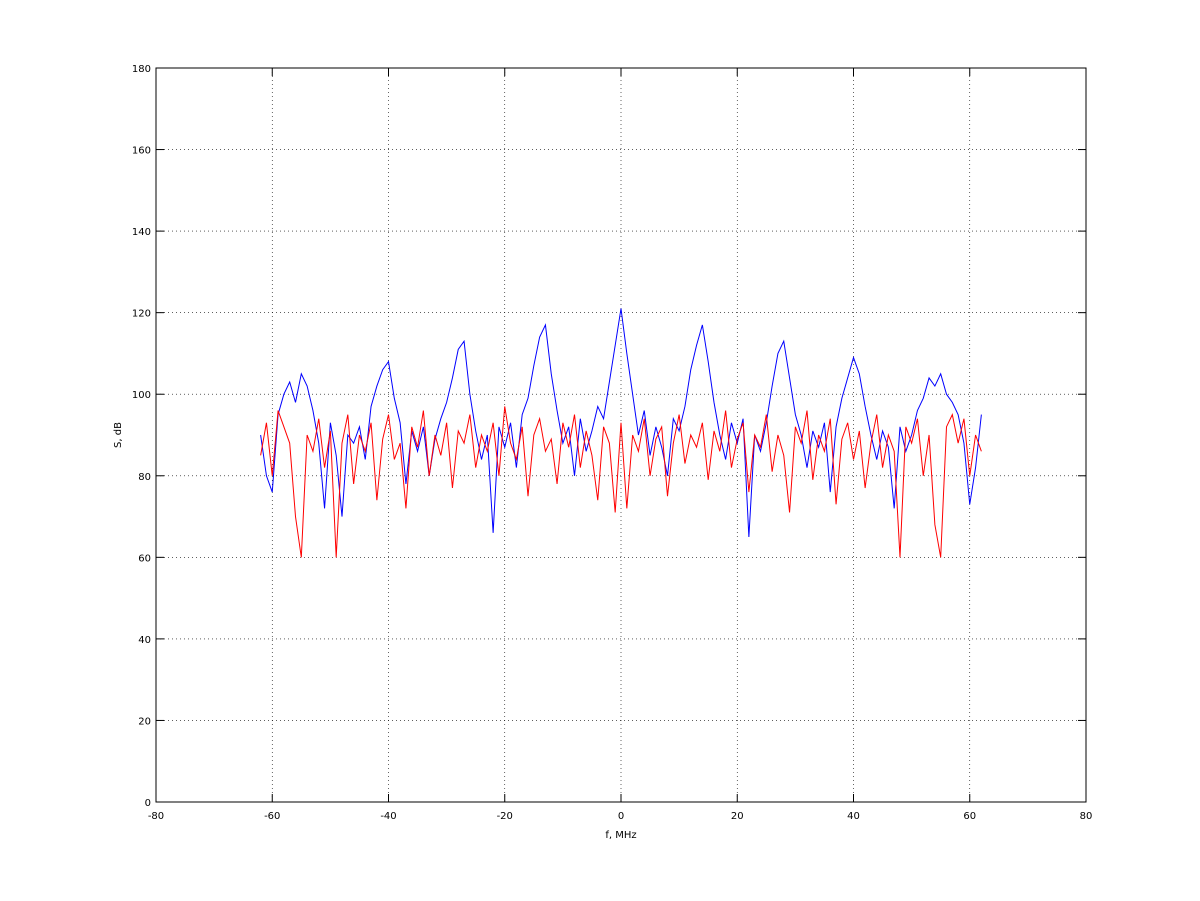  I want to click on y-tick-label: 140, so click(141, 232).